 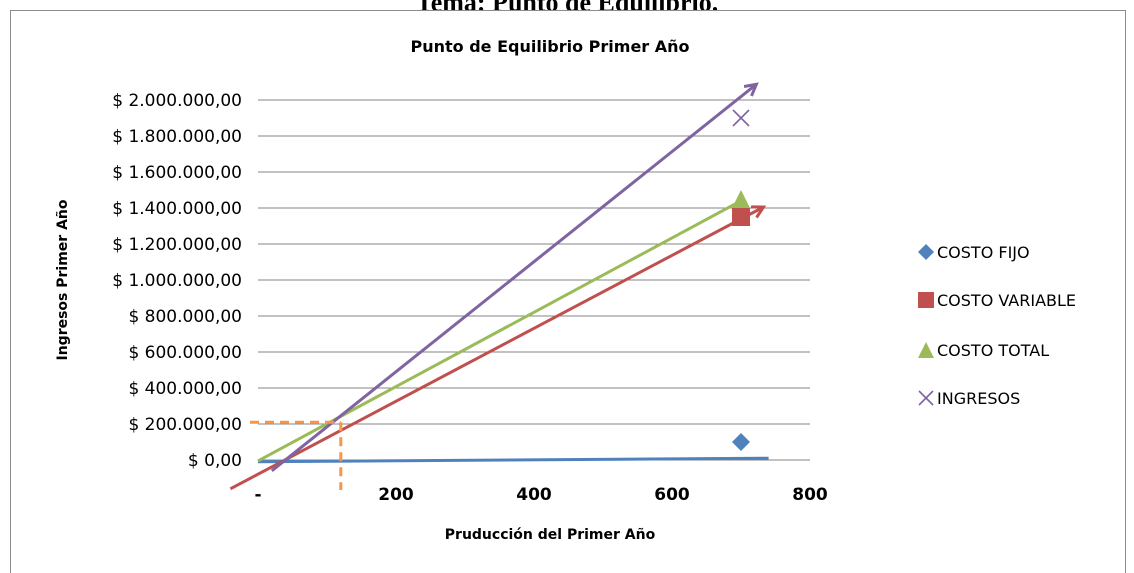 I want to click on x-tick-label: 200, so click(x=396, y=495).